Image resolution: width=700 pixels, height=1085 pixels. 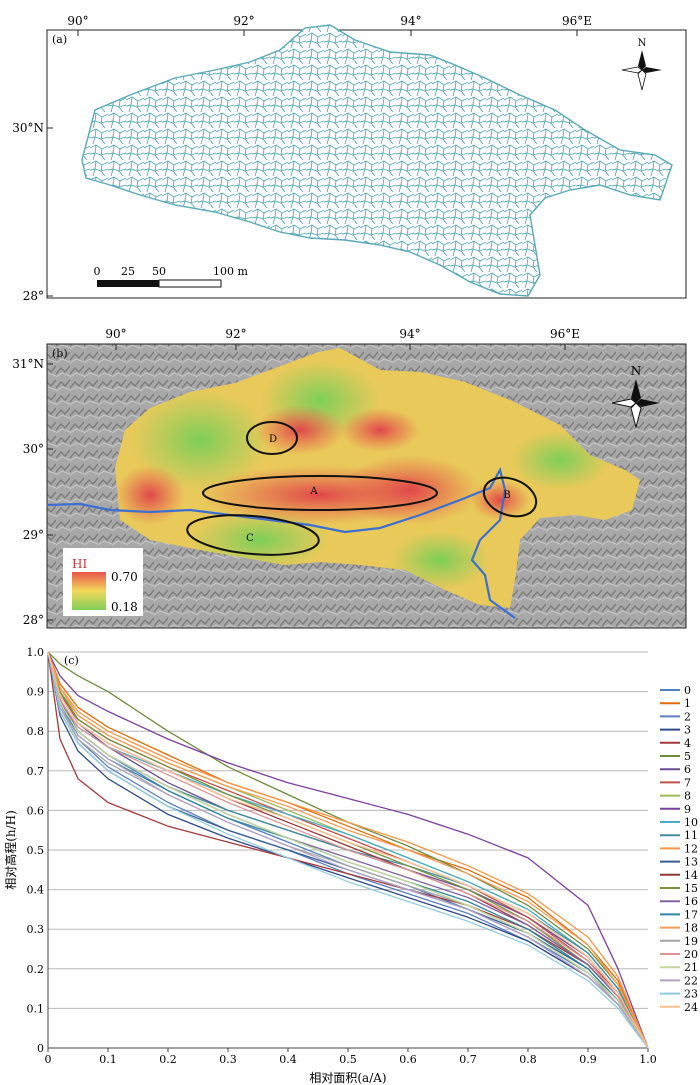 What do you see at coordinates (159, 271) in the screenshot?
I see `scale-50: 50` at bounding box center [159, 271].